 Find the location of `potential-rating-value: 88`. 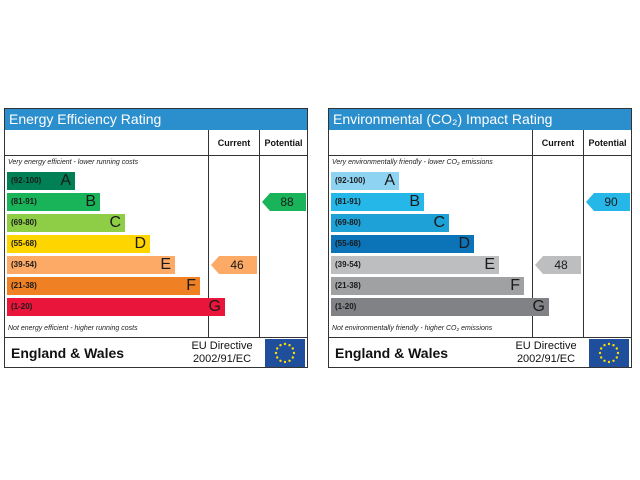

potential-rating-value: 88 is located at coordinates (287, 202).